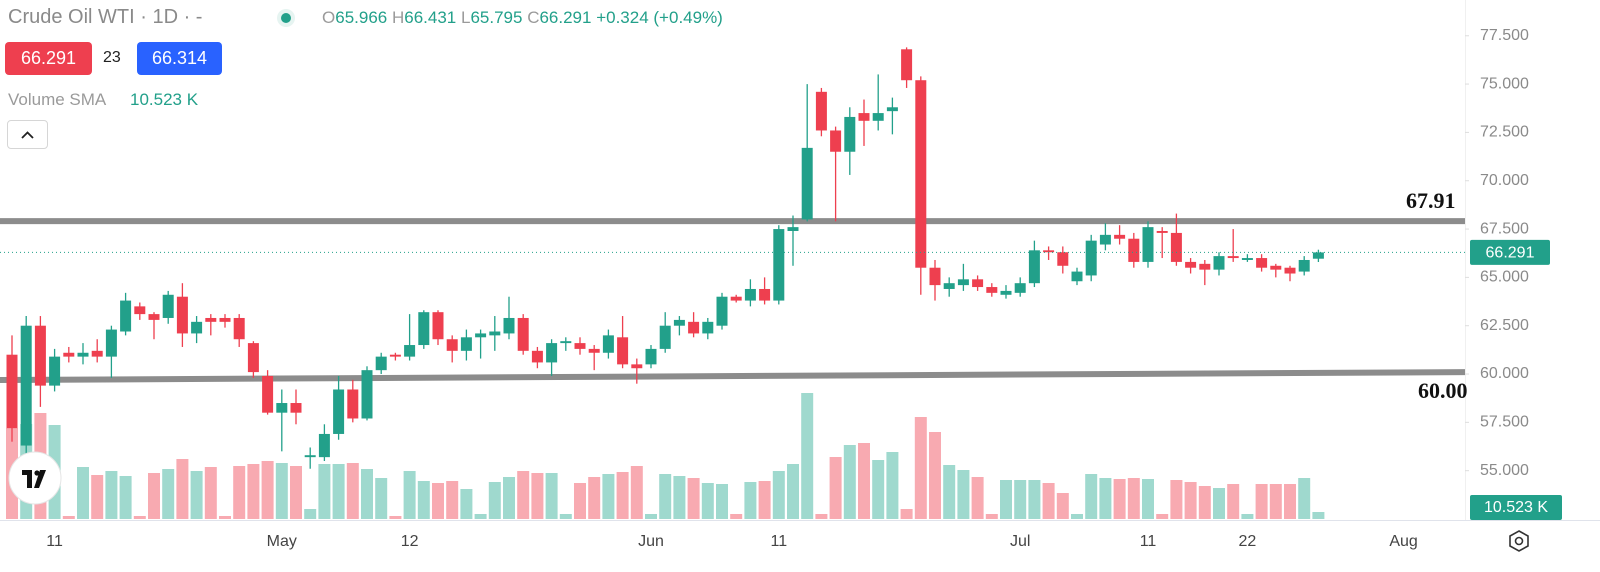  What do you see at coordinates (48, 58) in the screenshot?
I see `sell-button: 66.291` at bounding box center [48, 58].